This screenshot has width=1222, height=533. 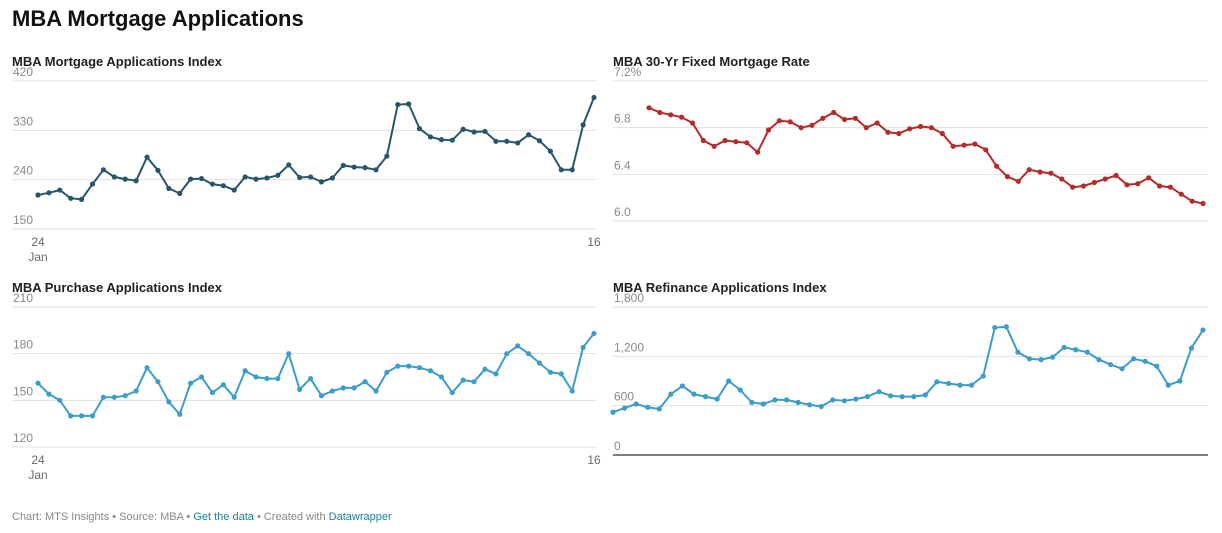 What do you see at coordinates (223, 517) in the screenshot?
I see `get-data-link: Get the data` at bounding box center [223, 517].